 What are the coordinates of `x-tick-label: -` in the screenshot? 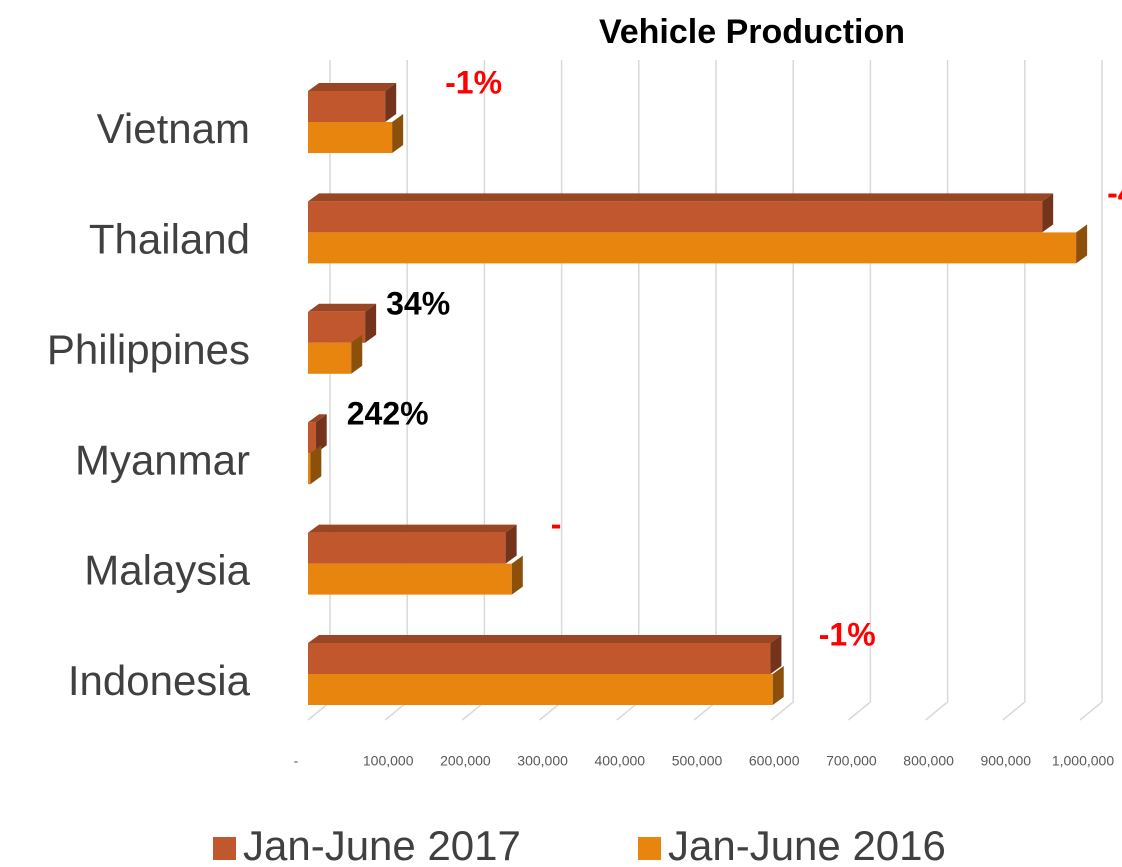 It's located at (296, 761).